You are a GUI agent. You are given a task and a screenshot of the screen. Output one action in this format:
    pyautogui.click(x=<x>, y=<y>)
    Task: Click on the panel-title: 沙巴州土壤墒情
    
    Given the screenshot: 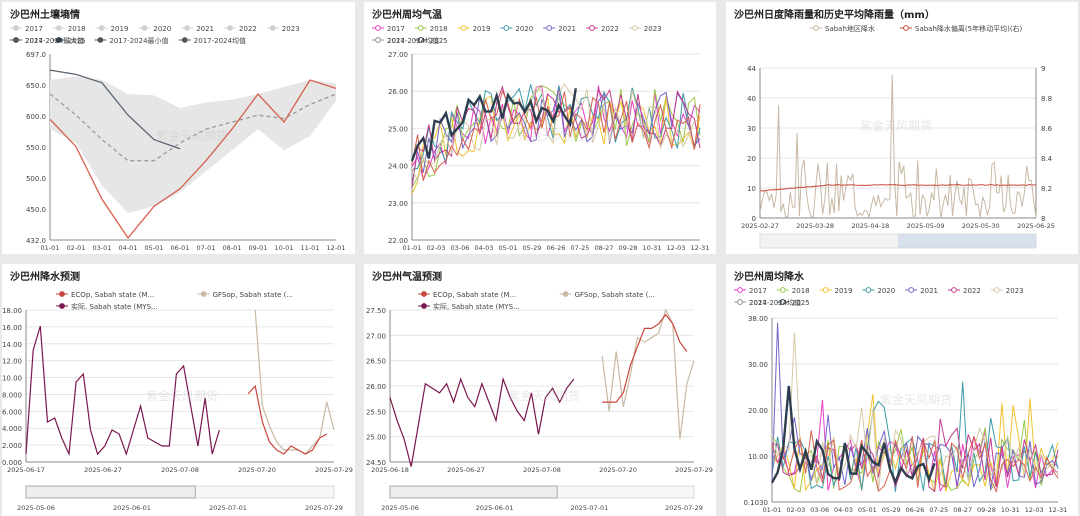 What is the action you would take?
    pyautogui.click(x=45, y=15)
    